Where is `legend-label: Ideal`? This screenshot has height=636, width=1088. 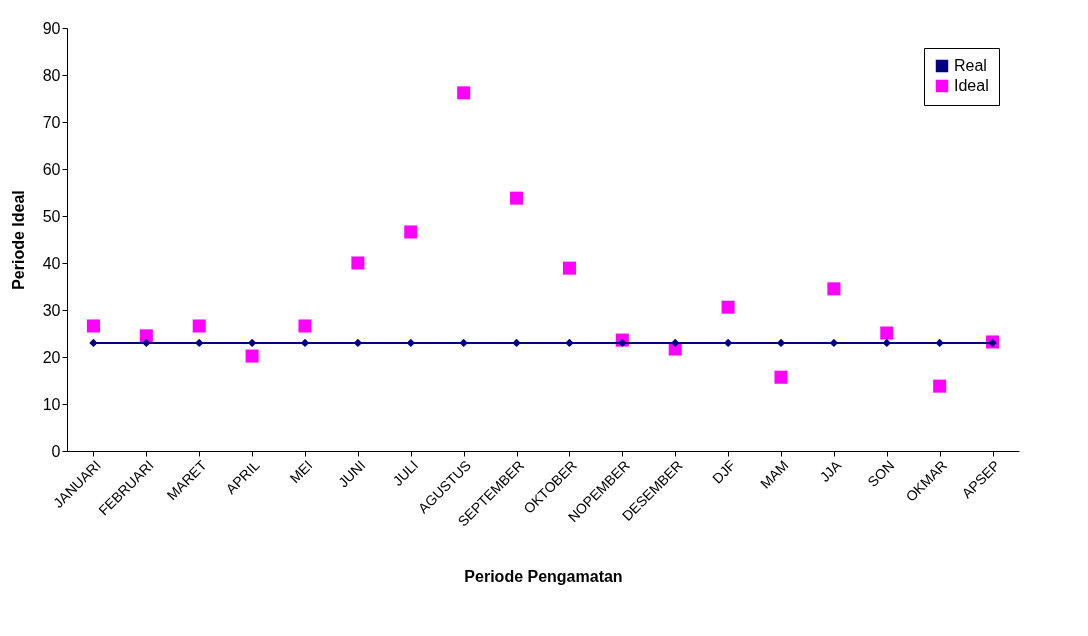 legend-label: Ideal is located at coordinates (971, 85).